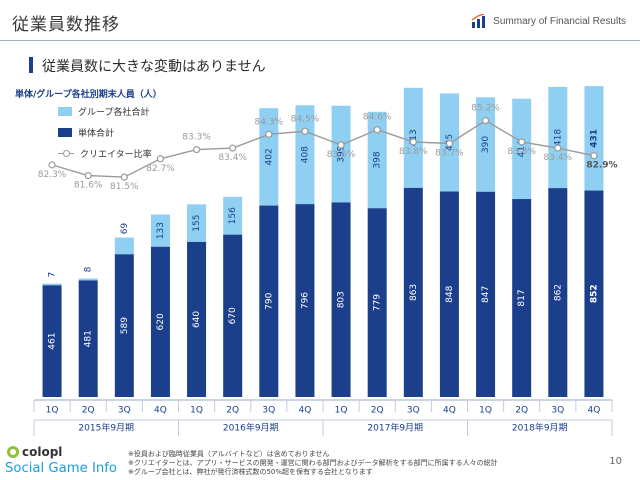  Describe the element at coordinates (233, 215) in the screenshot. I see `bar-label-group: 156` at that location.